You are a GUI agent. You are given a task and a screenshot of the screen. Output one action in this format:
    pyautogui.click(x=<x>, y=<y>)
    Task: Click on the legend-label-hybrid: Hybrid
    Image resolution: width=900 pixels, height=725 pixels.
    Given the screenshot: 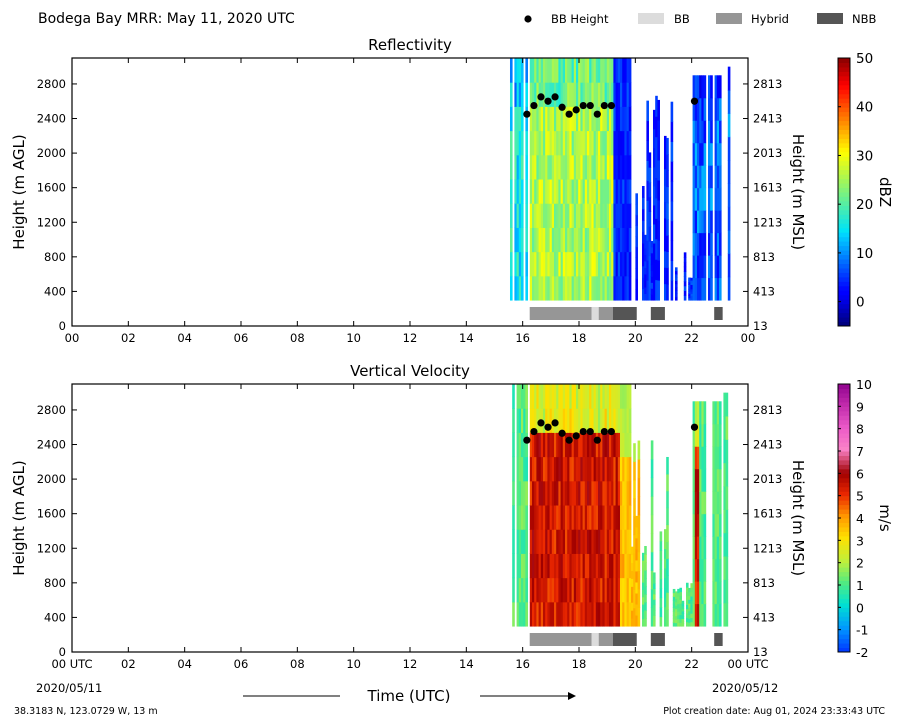 What is the action you would take?
    pyautogui.click(x=770, y=19)
    